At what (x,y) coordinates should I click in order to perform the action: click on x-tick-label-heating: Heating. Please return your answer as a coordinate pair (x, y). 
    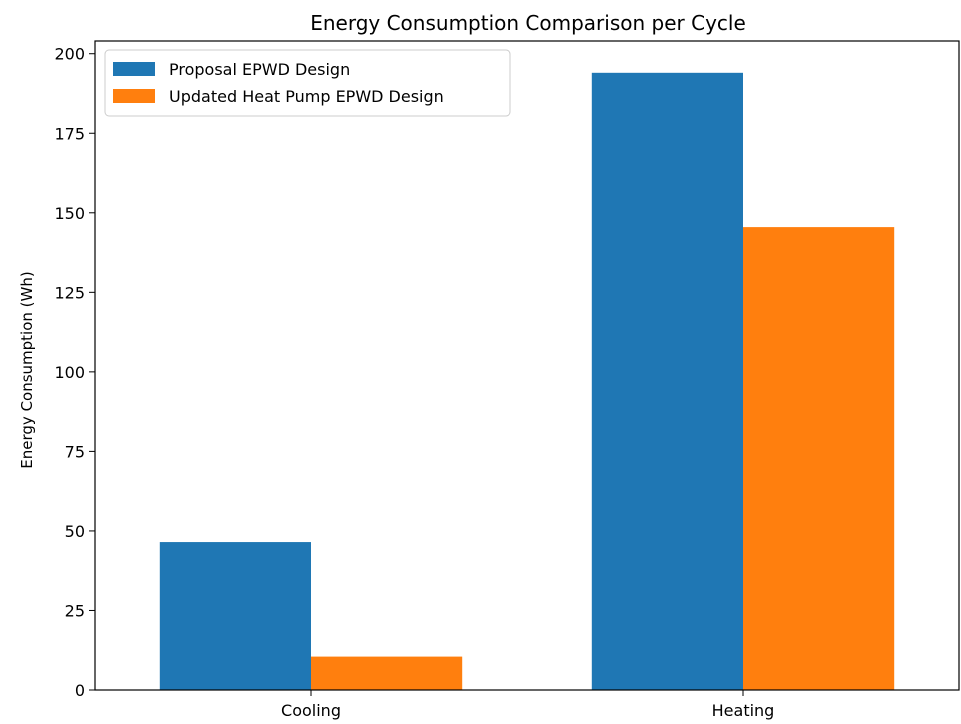
    Looking at the image, I should click on (743, 710).